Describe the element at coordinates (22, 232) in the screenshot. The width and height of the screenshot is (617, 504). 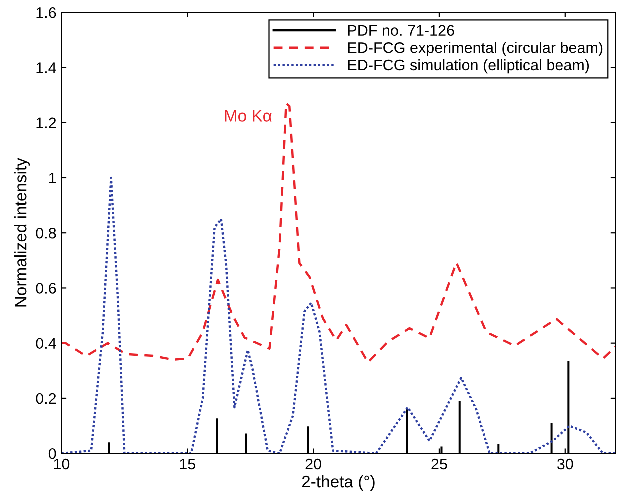
I see `y-axis-title: Normalized intensity` at that location.